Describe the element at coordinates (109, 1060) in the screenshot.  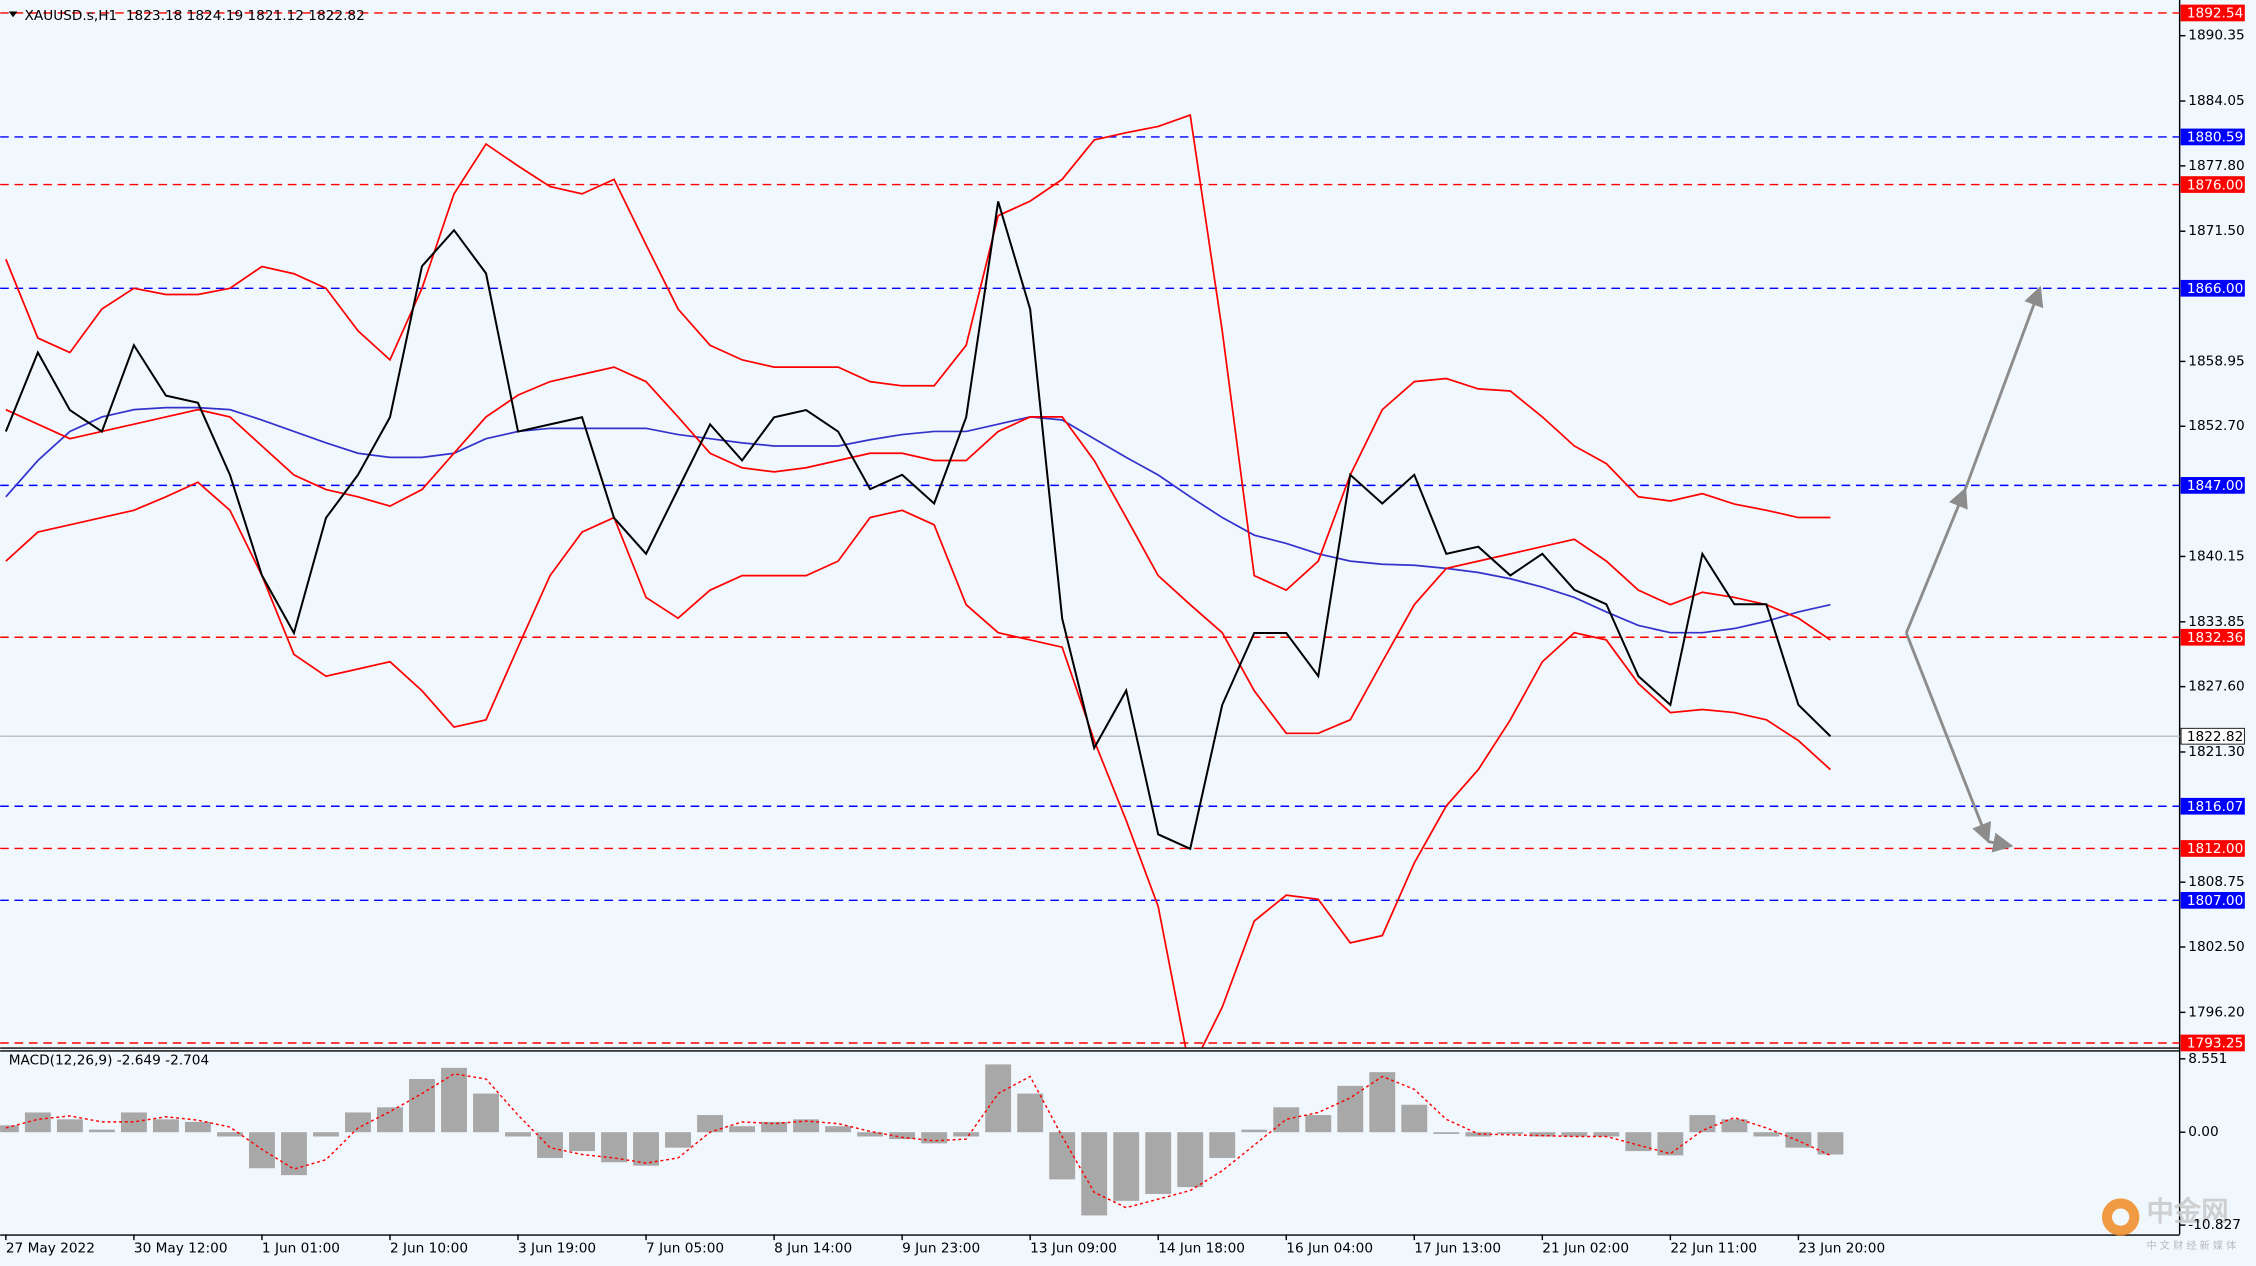
I see `indicator-title: MACD(12,26,9) -2.649 -2.704` at that location.